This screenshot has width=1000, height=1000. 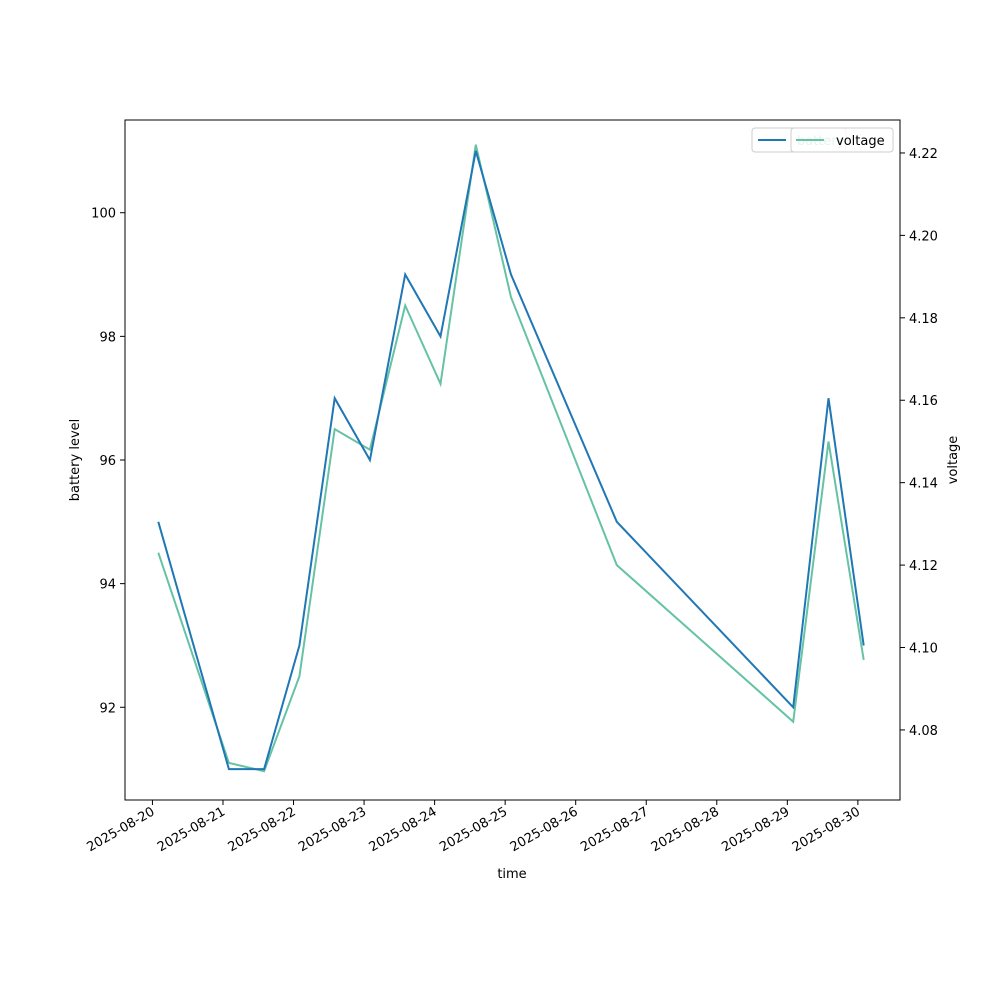 I want to click on left-y-tick-label: 100, so click(x=103, y=214).